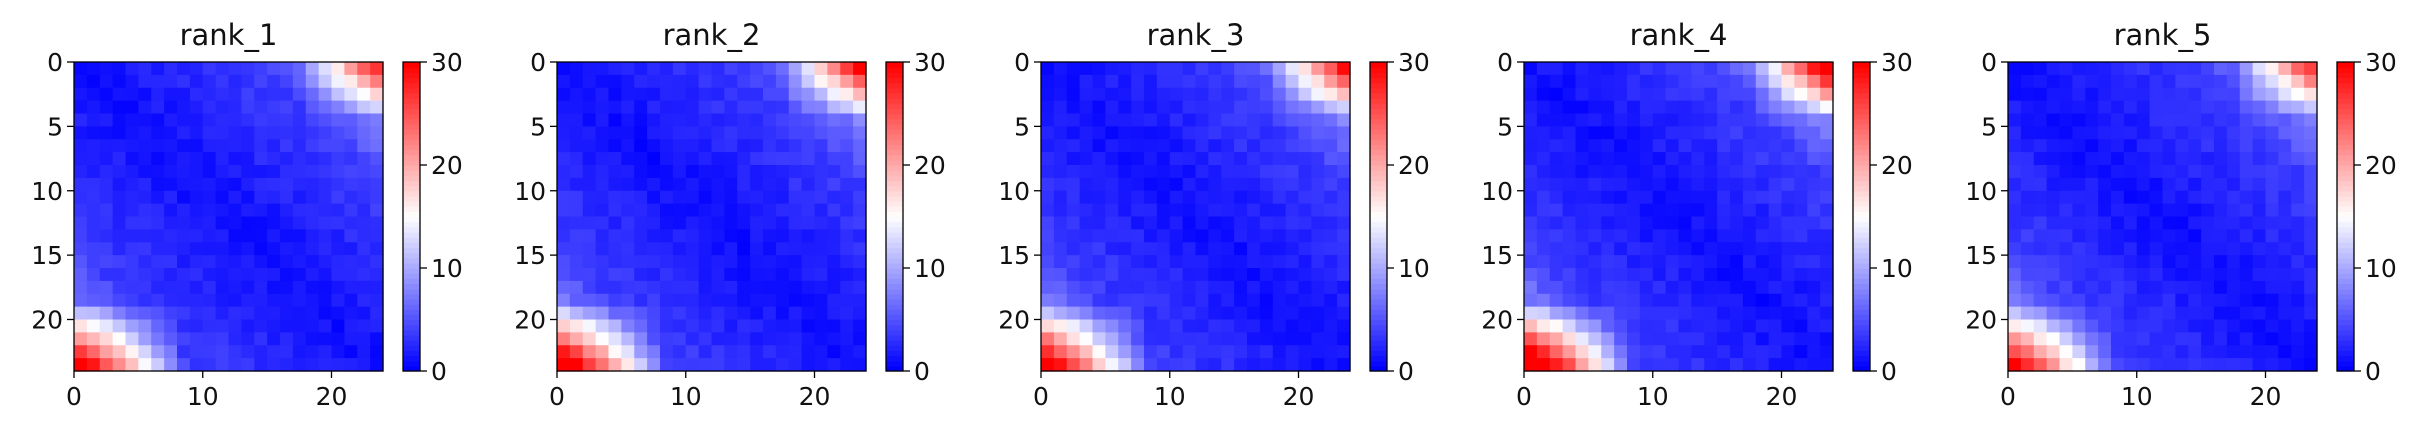 The width and height of the screenshot is (2417, 438). What do you see at coordinates (686, 396) in the screenshot?
I see `x-tick-label: 10` at bounding box center [686, 396].